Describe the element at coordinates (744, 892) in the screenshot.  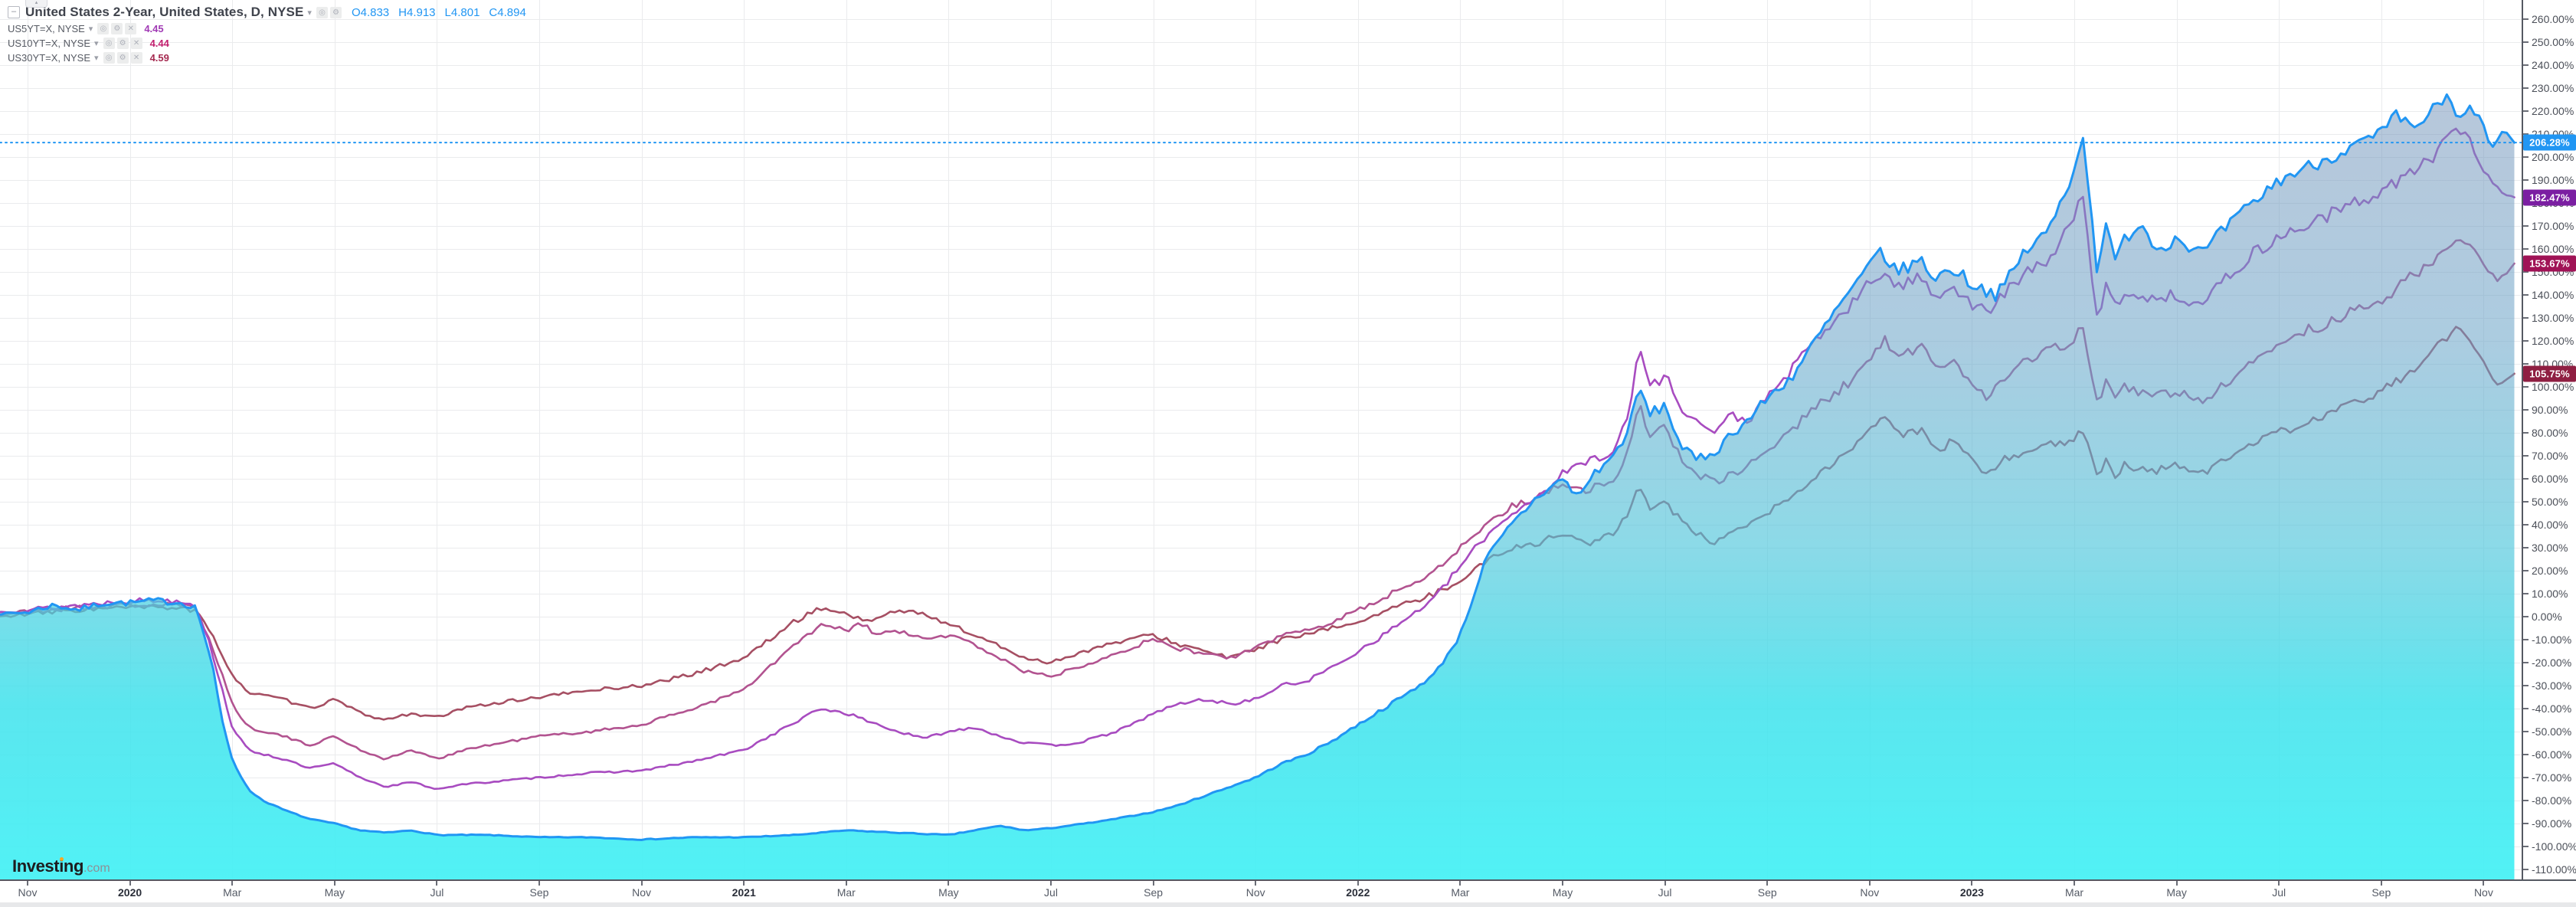
I see `time-tick-label: 2021` at that location.